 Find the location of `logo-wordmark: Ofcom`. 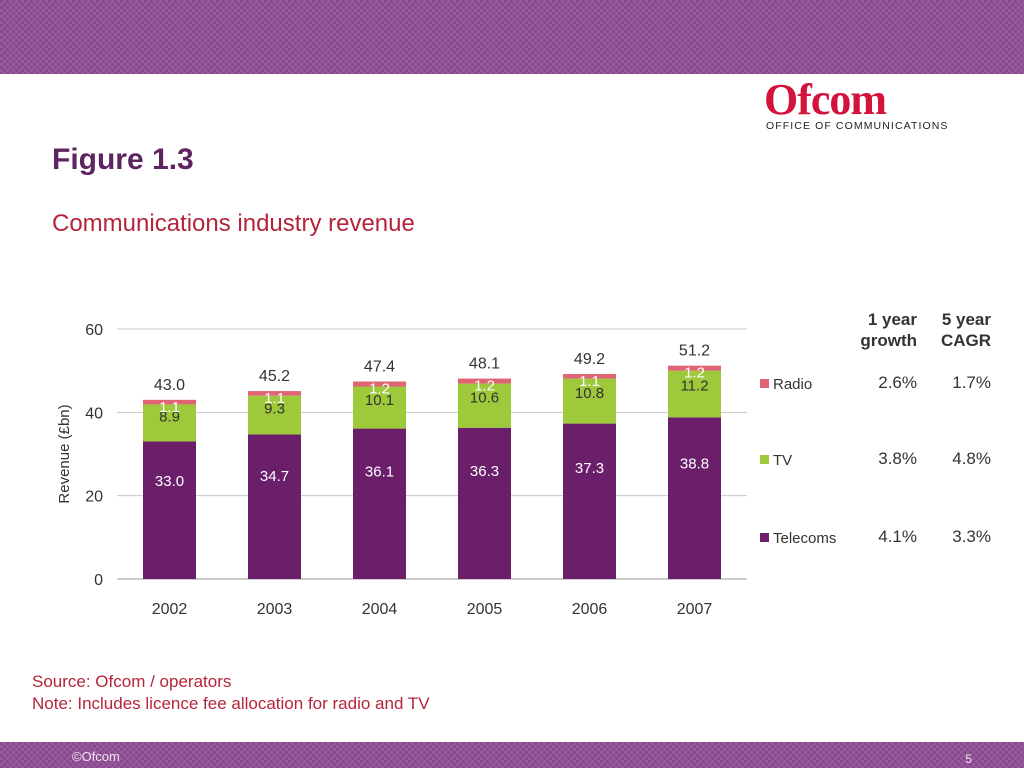

logo-wordmark: Ofcom is located at coordinates (825, 99).